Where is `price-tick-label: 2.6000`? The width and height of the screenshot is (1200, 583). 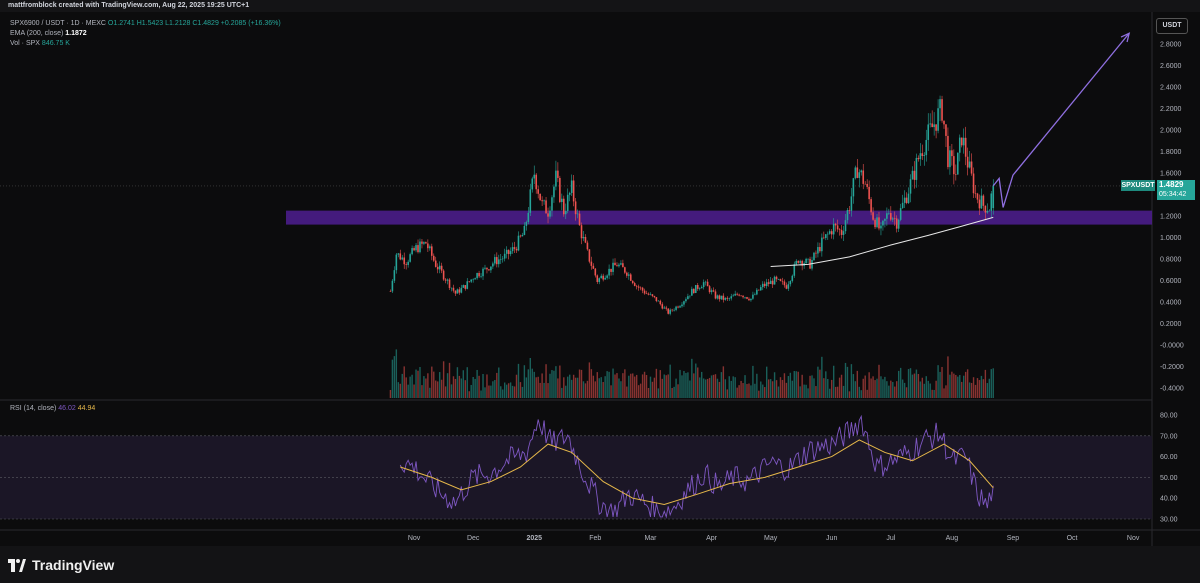
price-tick-label: 2.6000 is located at coordinates (1171, 66).